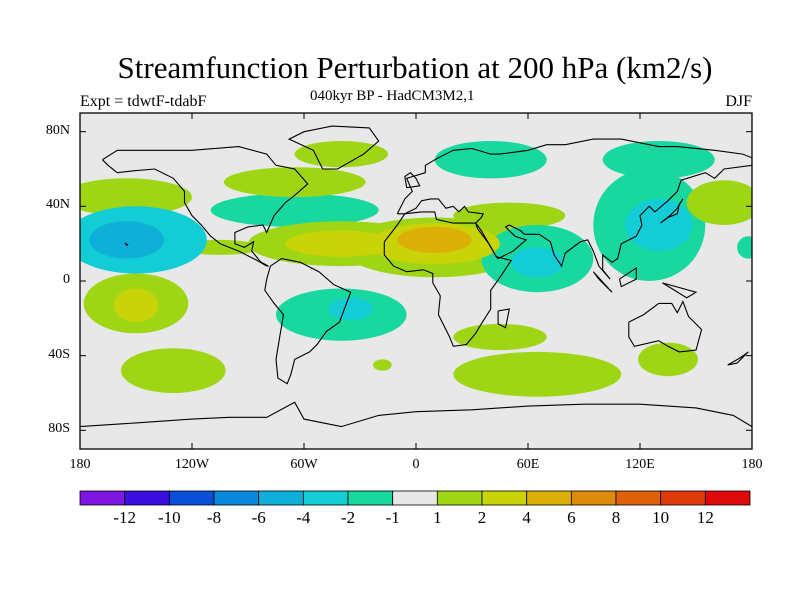 This screenshot has height=600, width=800. I want to click on colorbar-label: 1, so click(437, 517).